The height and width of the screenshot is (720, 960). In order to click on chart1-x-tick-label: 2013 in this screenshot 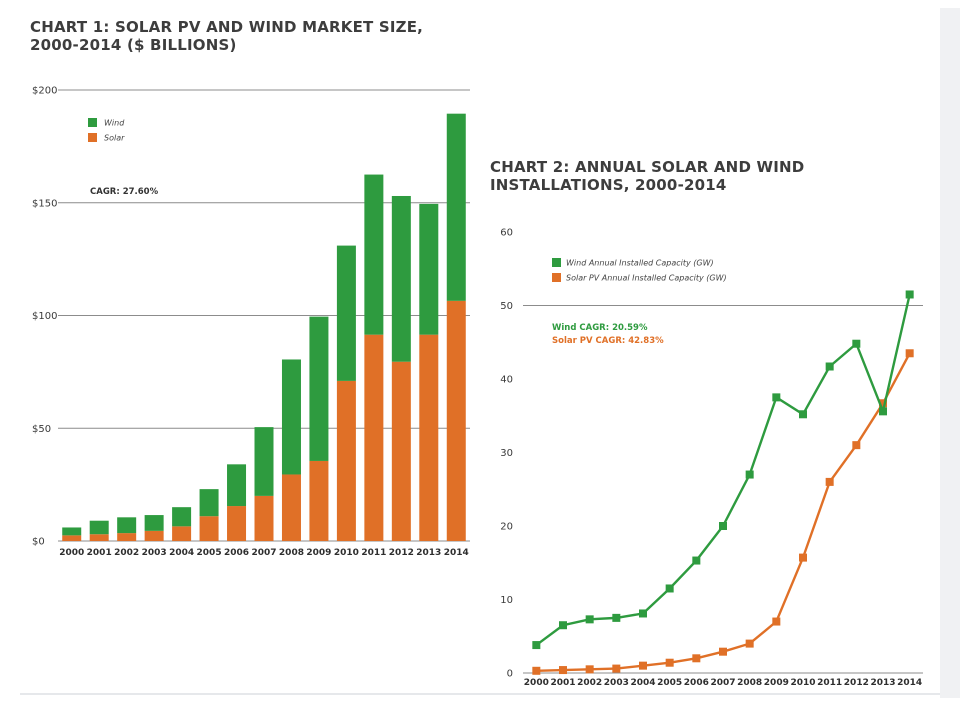, I will do `click(428, 553)`.